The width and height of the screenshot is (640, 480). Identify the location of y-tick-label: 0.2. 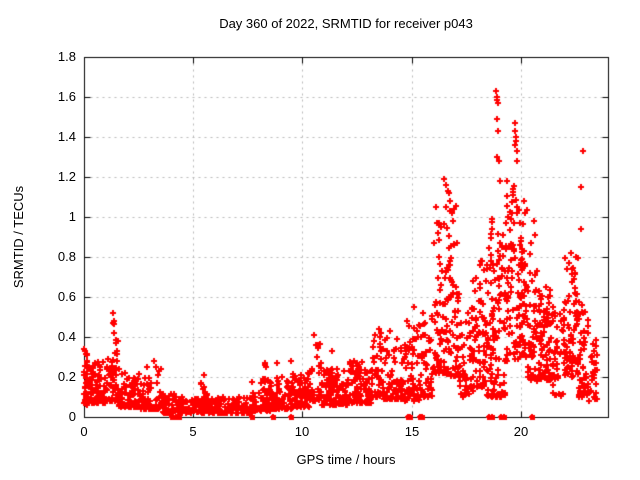
(66, 376).